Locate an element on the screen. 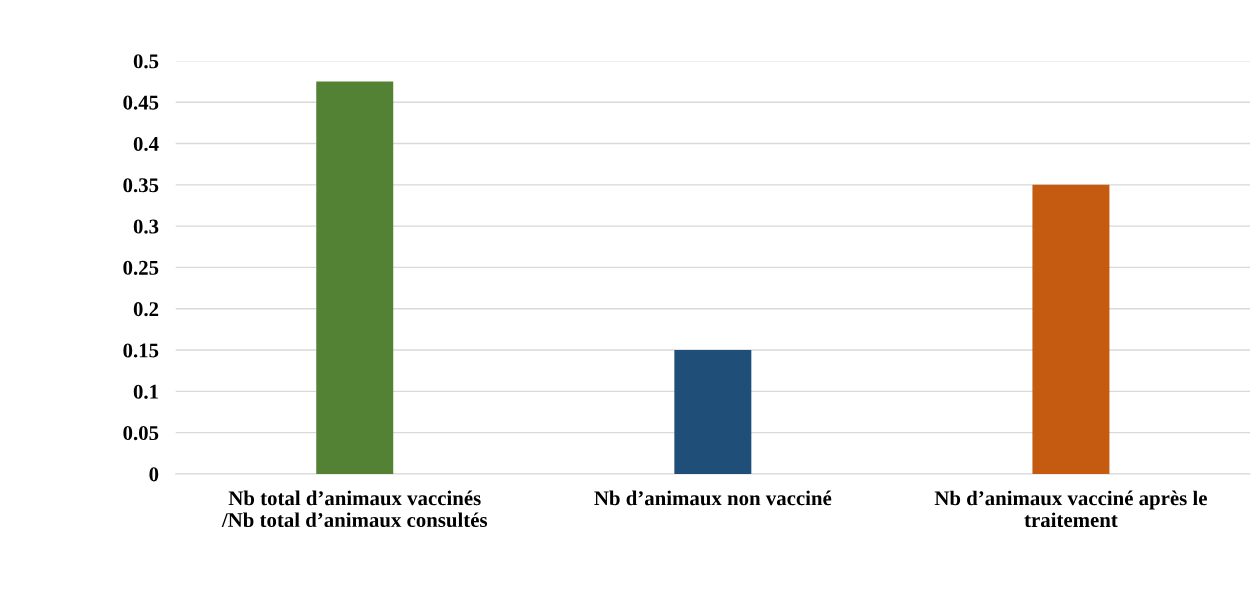 This screenshot has width=1255, height=603. y-tick-label: 0.15 is located at coordinates (141, 350).